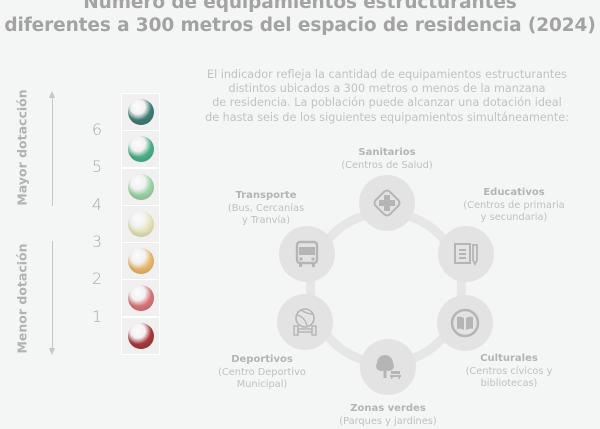 This screenshot has height=429, width=600. I want to click on node-transporte, so click(307, 254).